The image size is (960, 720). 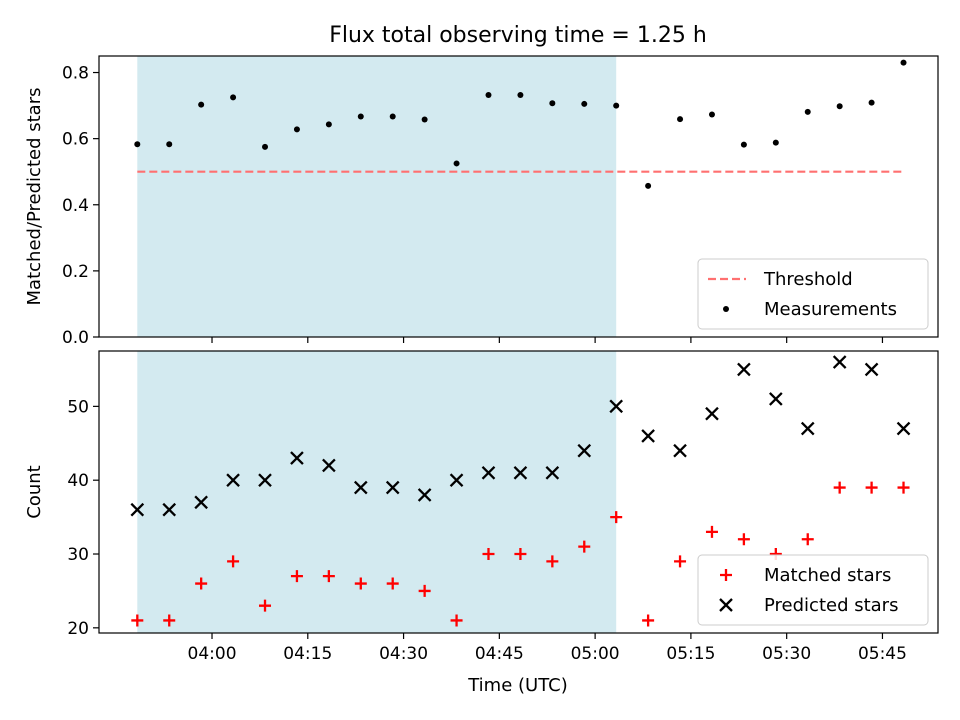 What do you see at coordinates (882, 654) in the screenshot?
I see `x-tick-label: 05:45` at bounding box center [882, 654].